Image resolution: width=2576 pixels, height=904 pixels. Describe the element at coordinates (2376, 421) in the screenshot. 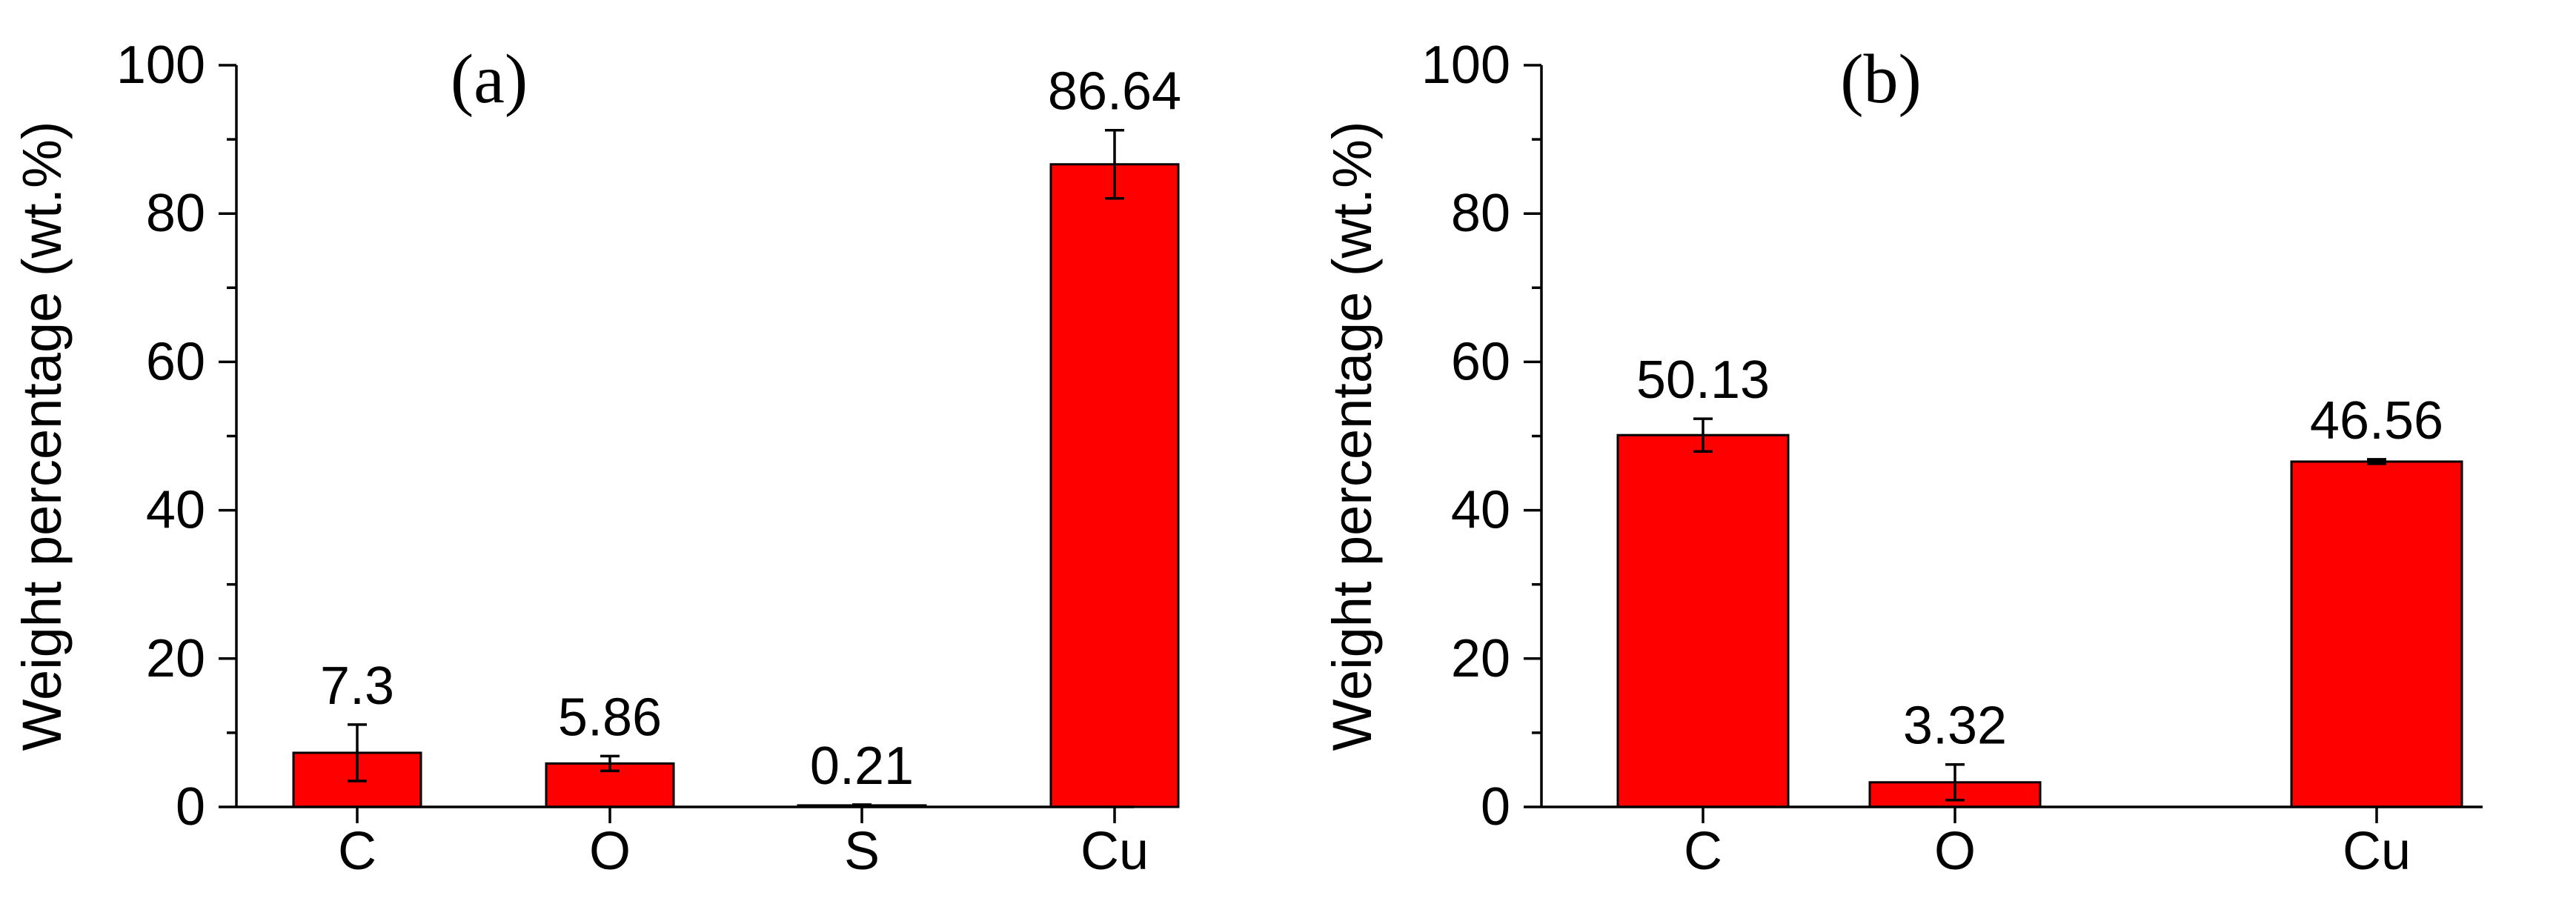

I see `bar-value-label: 46.56` at that location.